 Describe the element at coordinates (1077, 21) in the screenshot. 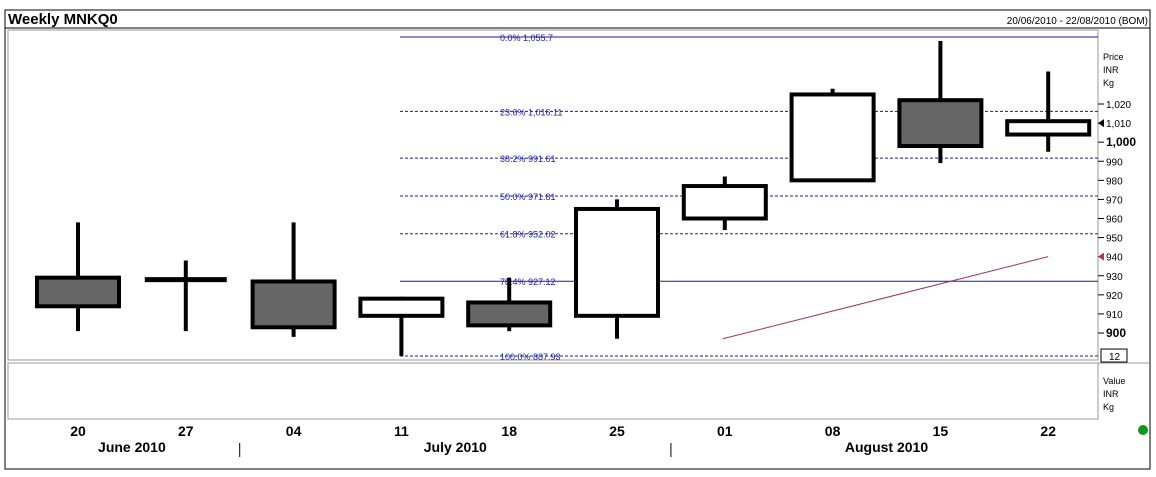

I see `date-range: 20/06/2010 - 22/08/2010 (BOM)` at that location.